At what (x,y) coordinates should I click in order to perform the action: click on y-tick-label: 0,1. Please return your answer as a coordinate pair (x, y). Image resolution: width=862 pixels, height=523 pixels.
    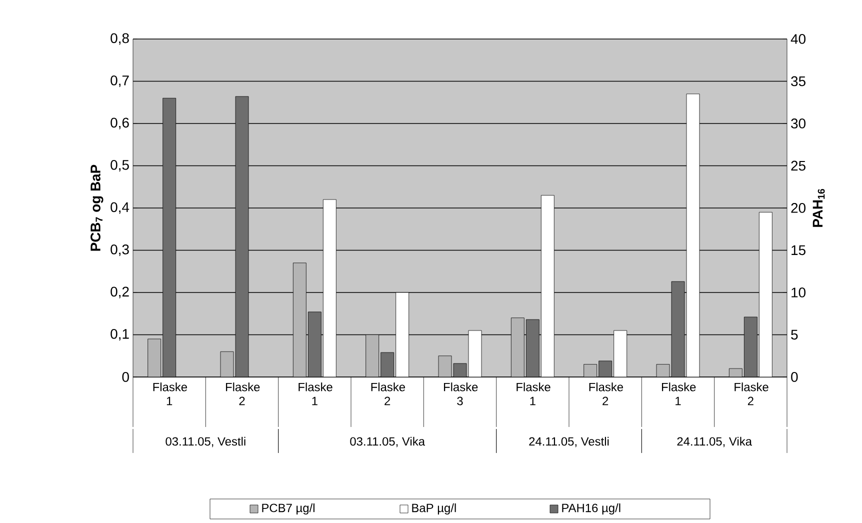
    Looking at the image, I should click on (119, 334).